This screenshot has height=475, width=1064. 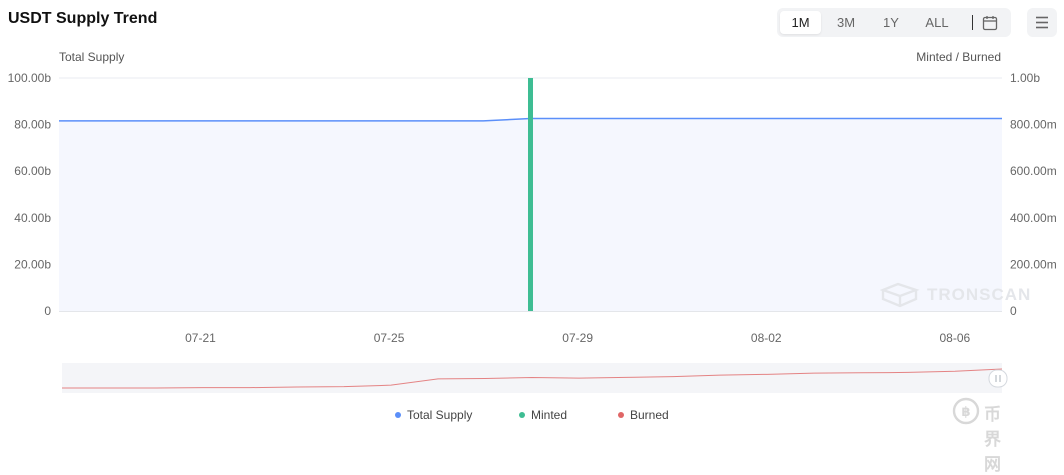 I want to click on legend-item-minted: Minted, so click(x=543, y=415).